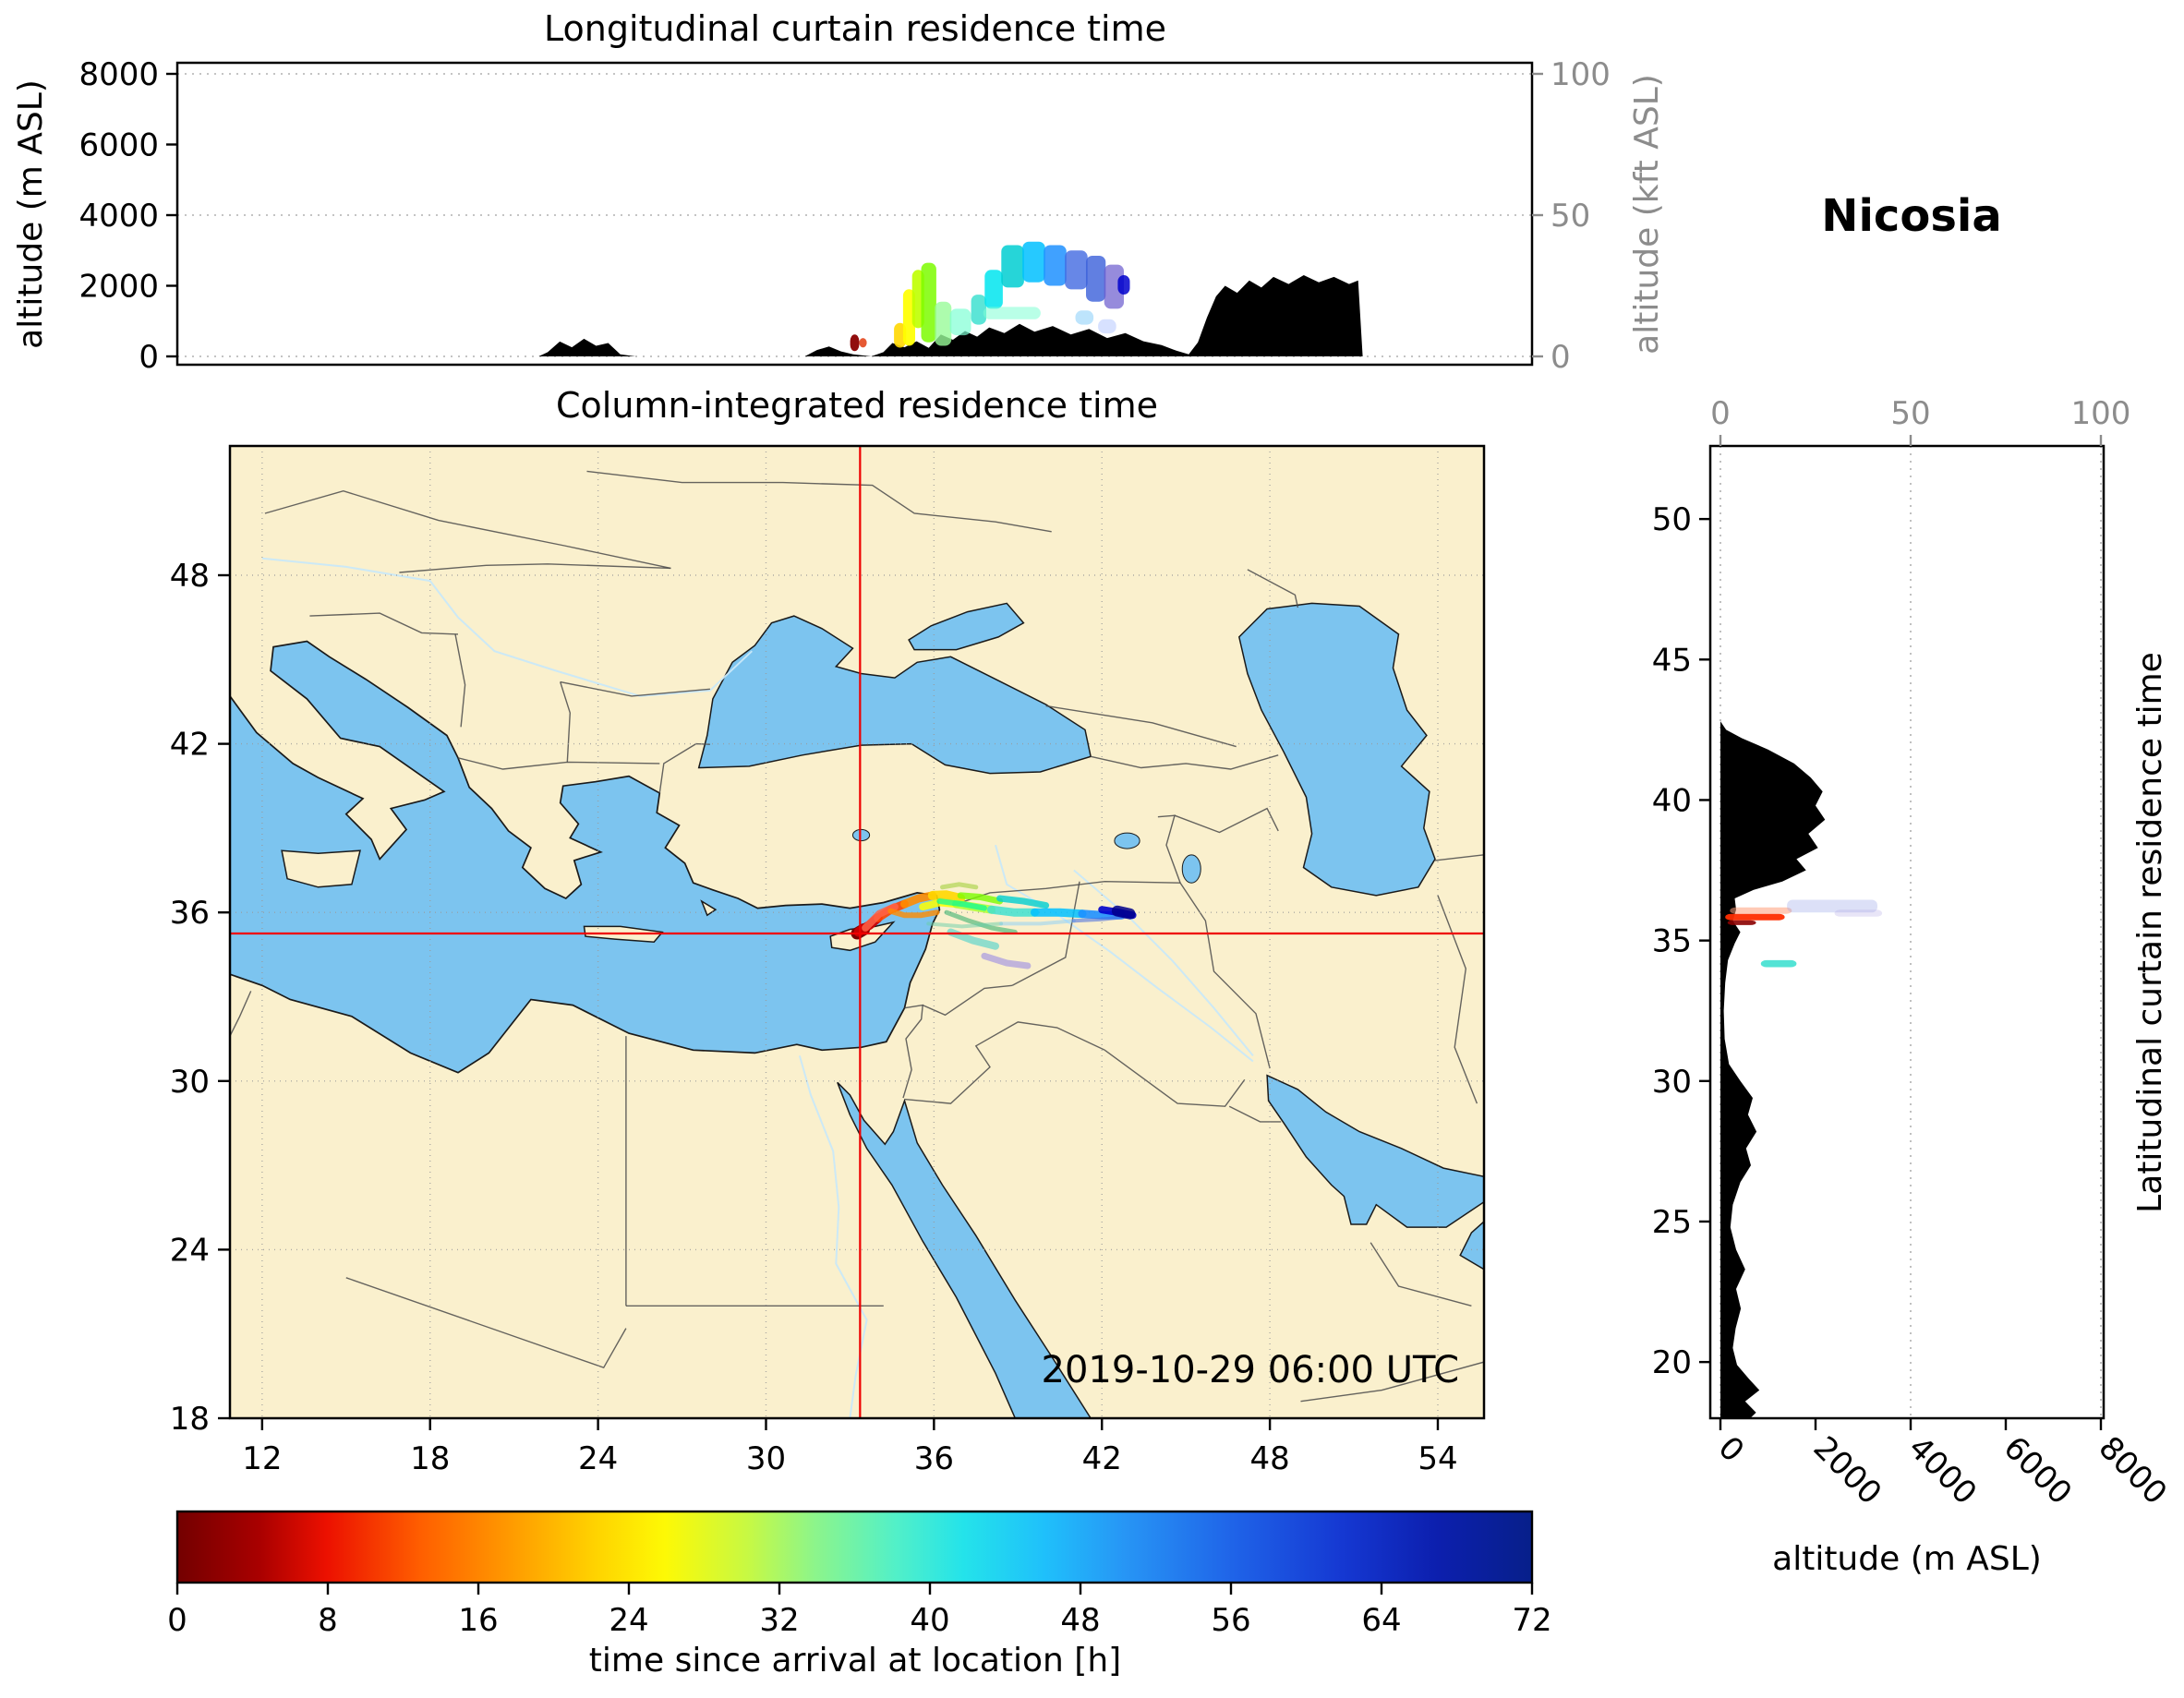 This screenshot has height=1698, width=2184. Describe the element at coordinates (149, 357) in the screenshot. I see `altitude-m-tick-label: 0` at that location.